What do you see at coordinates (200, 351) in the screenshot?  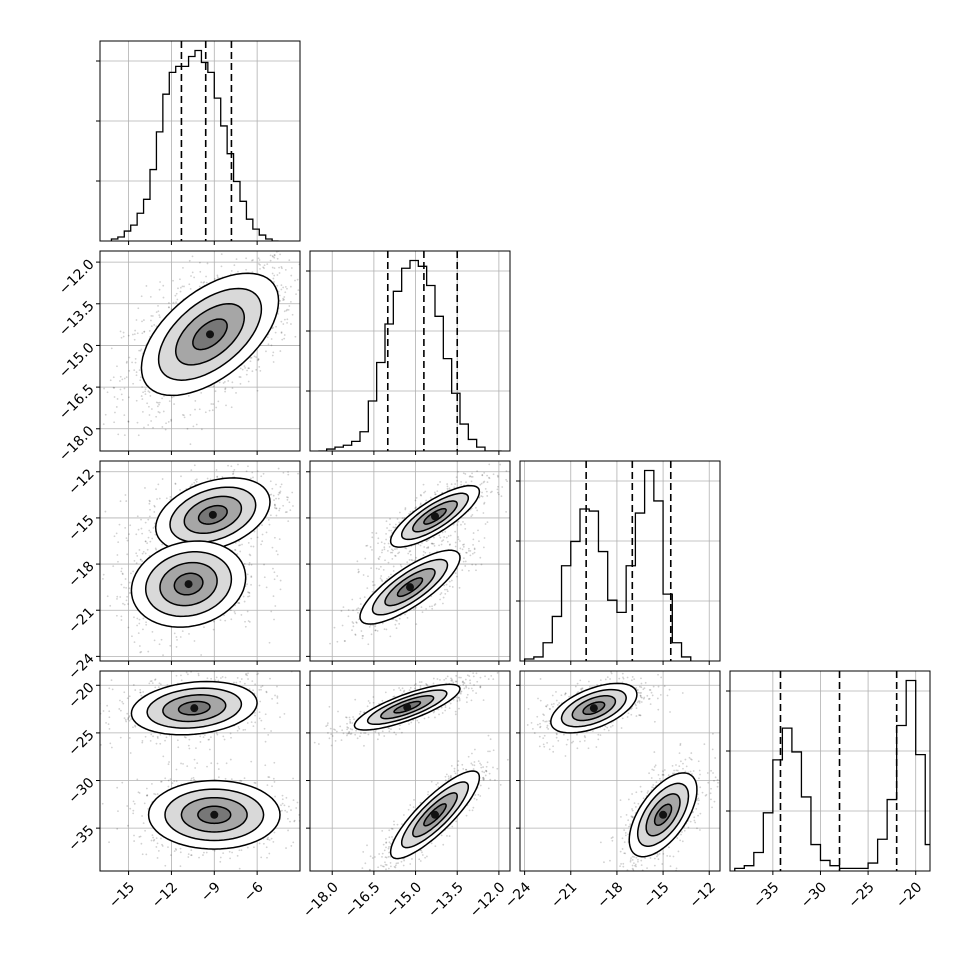 I see `panel-frame` at bounding box center [200, 351].